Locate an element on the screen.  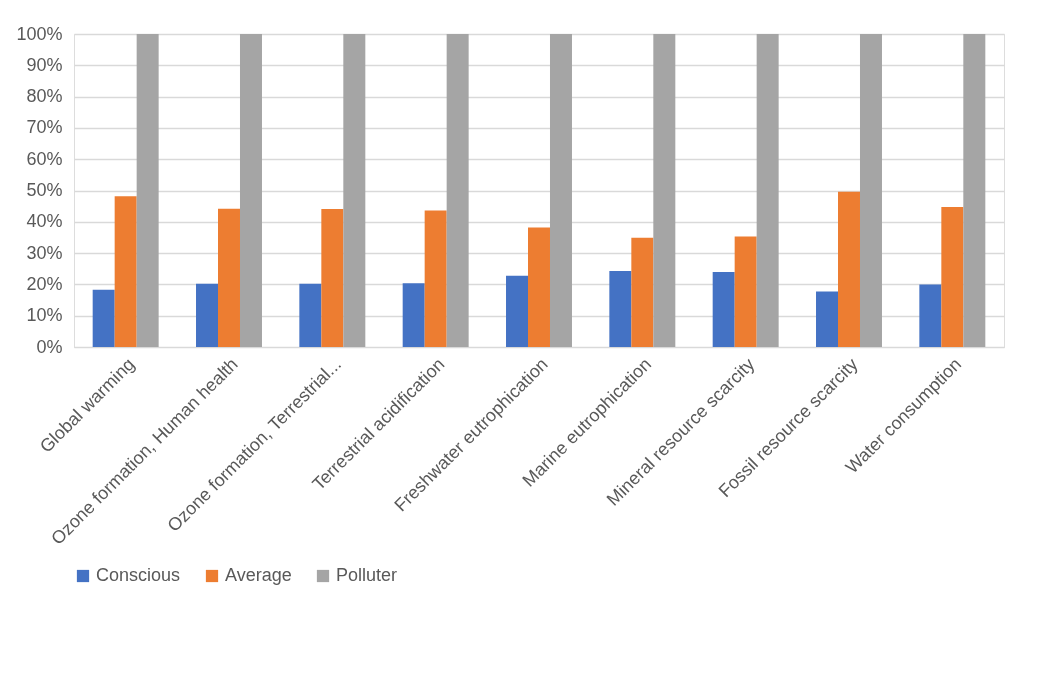
legend-label: Polluter is located at coordinates (367, 575).